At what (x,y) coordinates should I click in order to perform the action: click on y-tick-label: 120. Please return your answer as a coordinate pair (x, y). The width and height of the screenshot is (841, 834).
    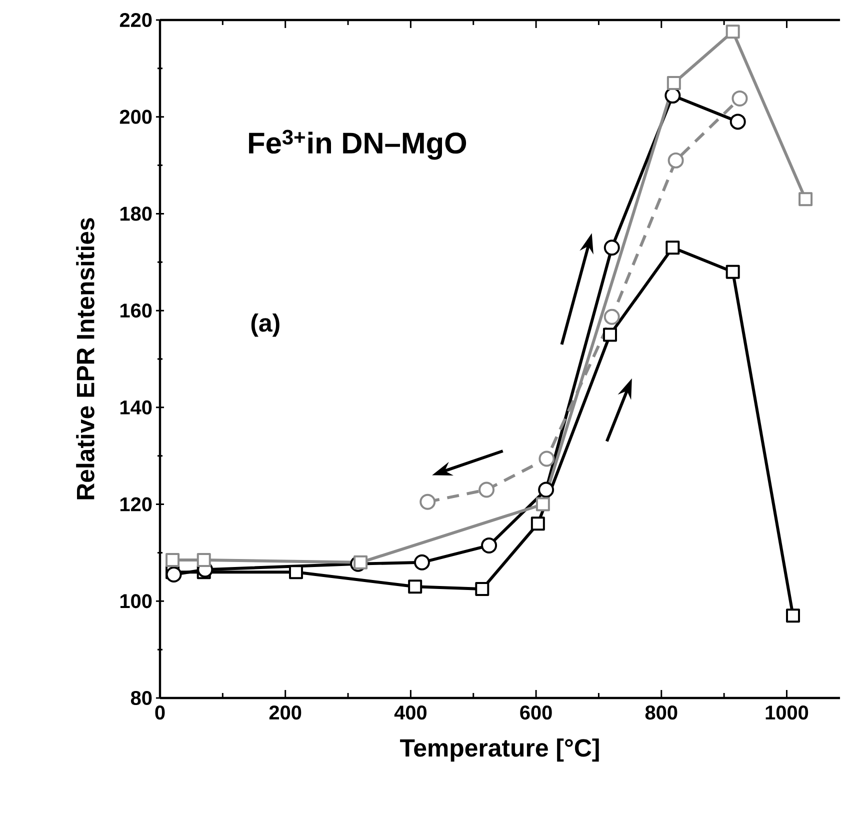
    Looking at the image, I should click on (136, 504).